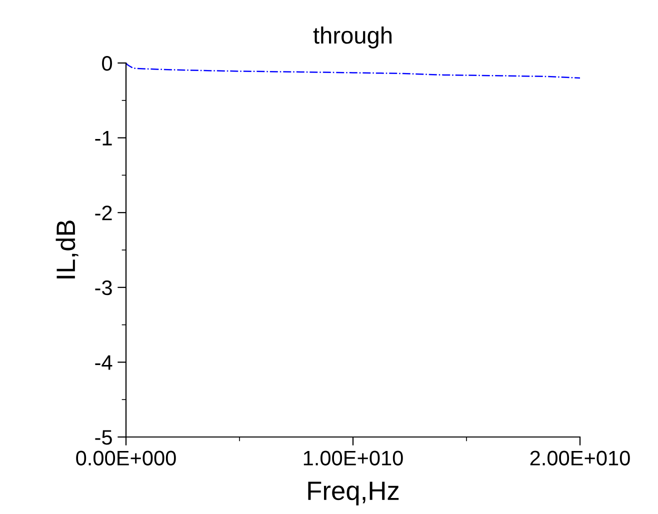 This screenshot has height=514, width=658. I want to click on y-axis-title: IL,dB, so click(67, 249).